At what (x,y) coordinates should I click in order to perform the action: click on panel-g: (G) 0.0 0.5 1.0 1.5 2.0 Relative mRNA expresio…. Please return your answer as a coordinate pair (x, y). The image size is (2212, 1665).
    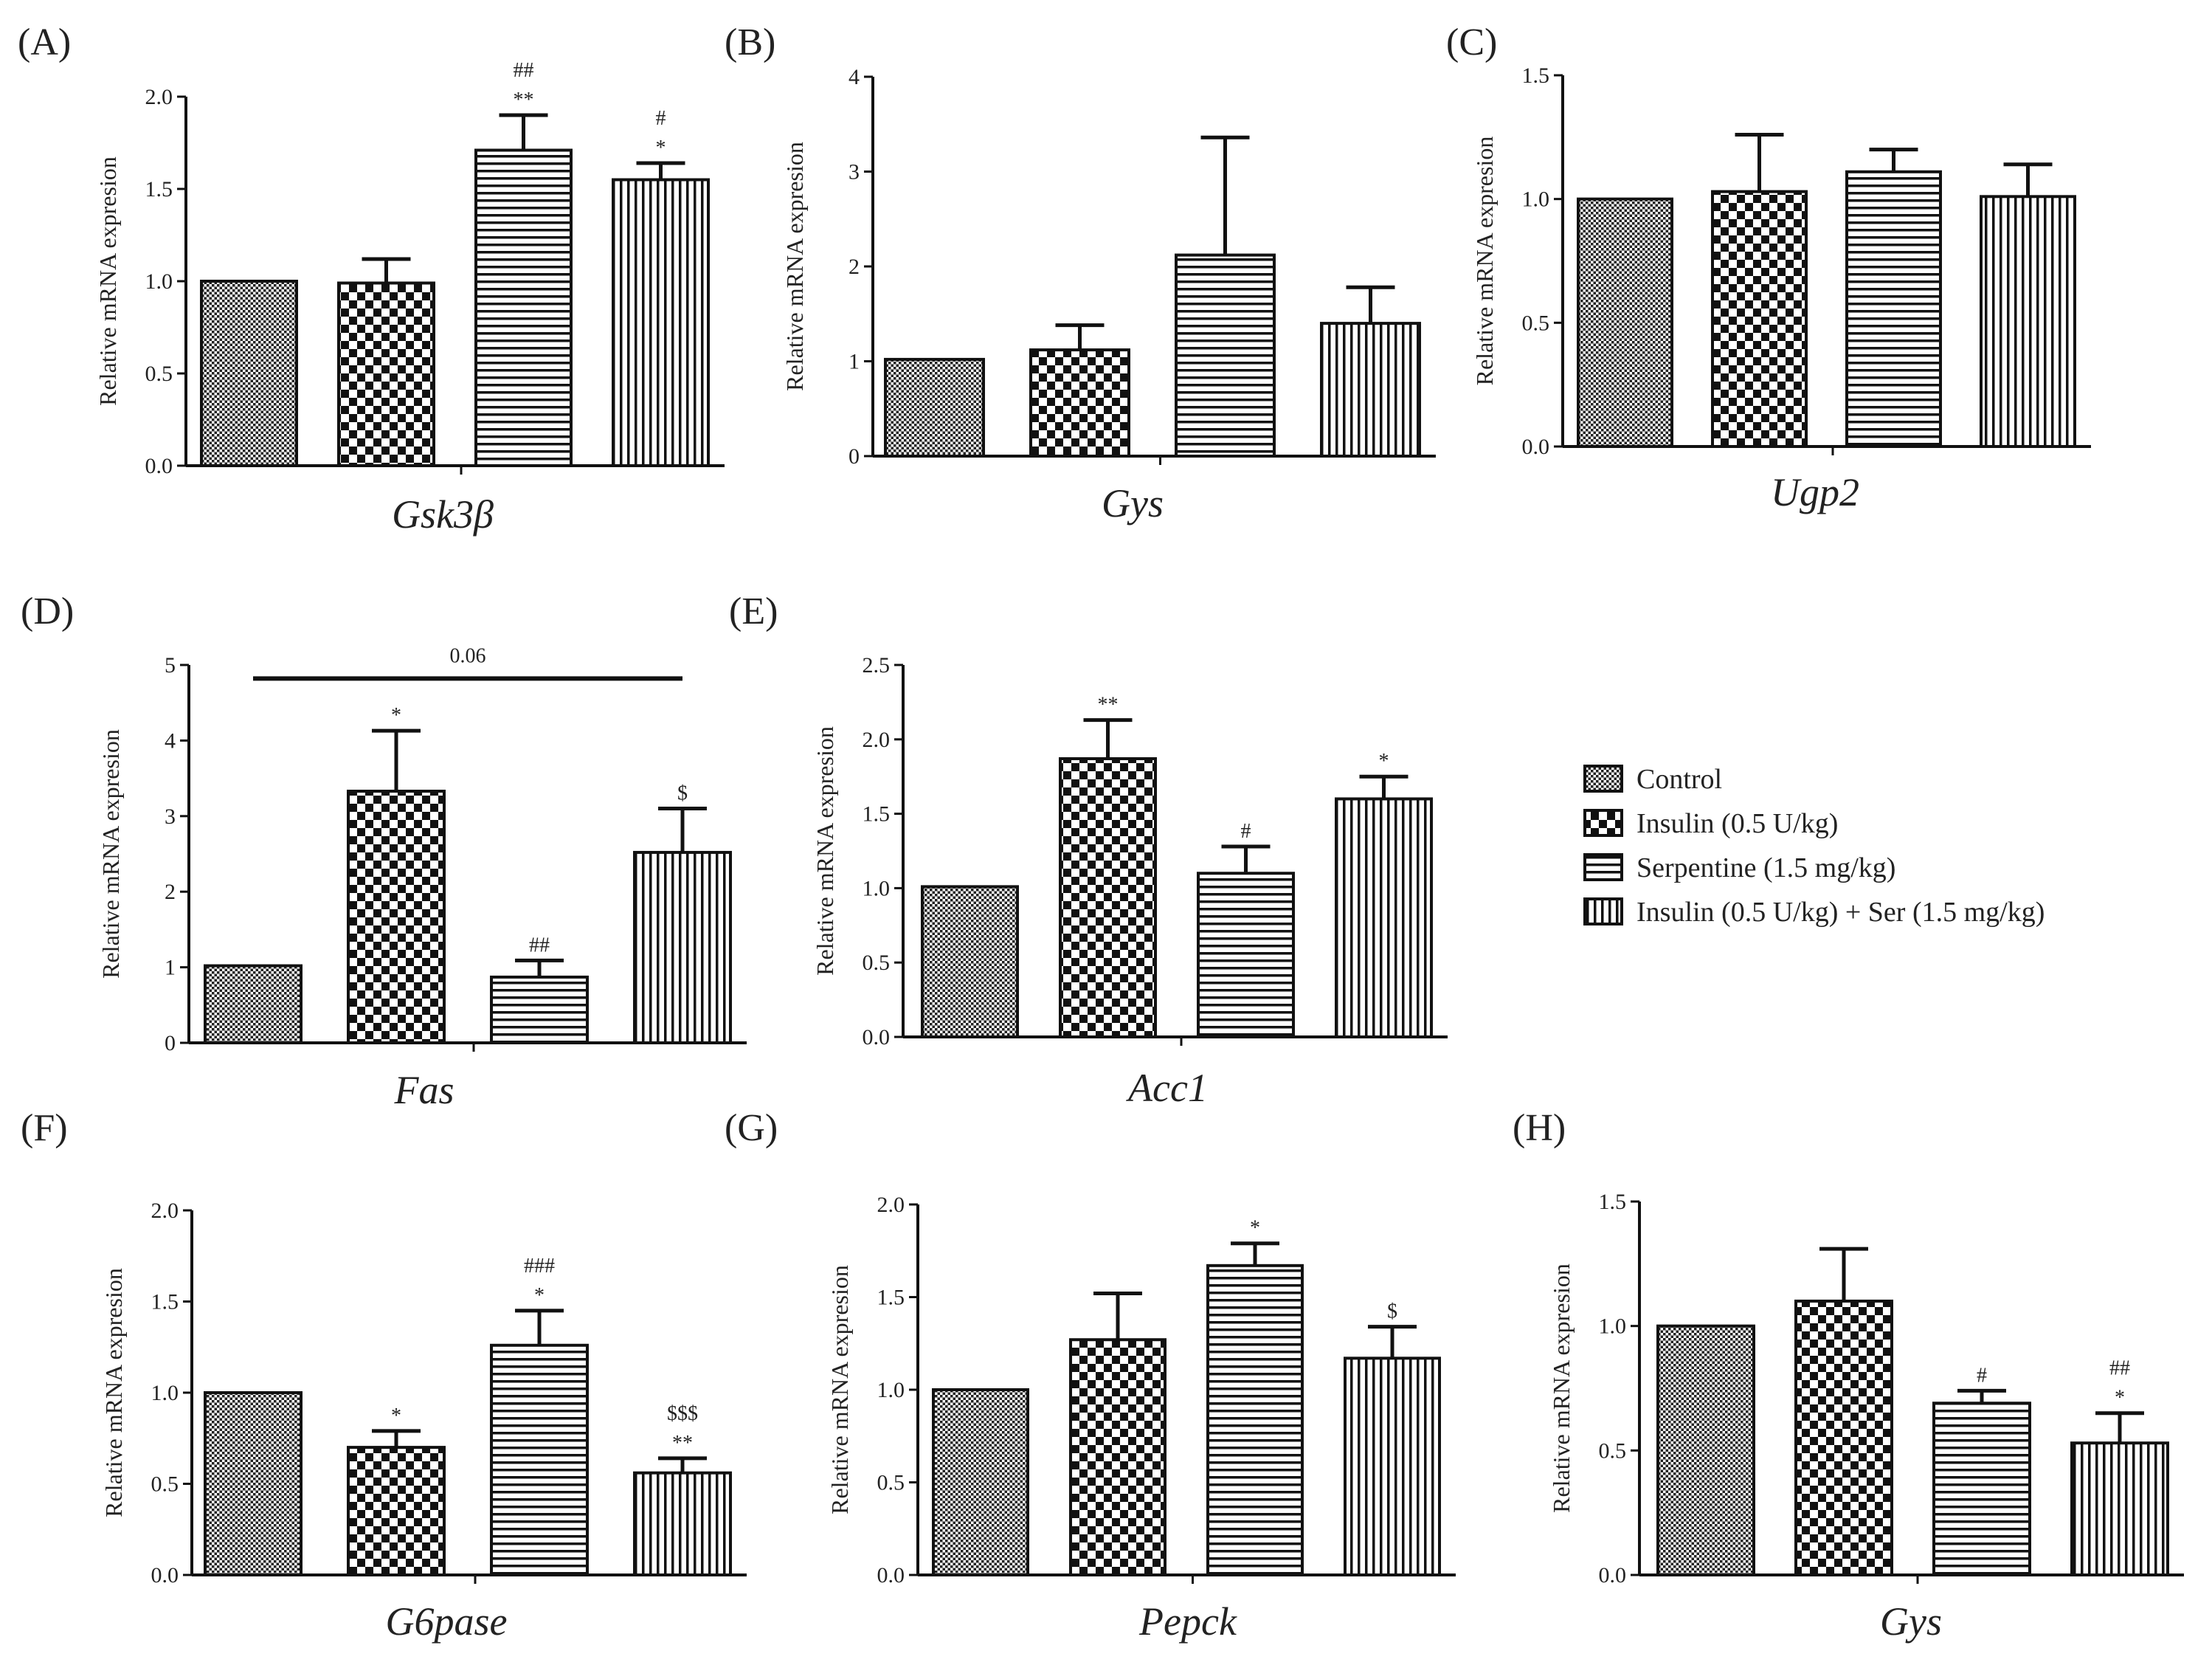
    Looking at the image, I should click on (1090, 1375).